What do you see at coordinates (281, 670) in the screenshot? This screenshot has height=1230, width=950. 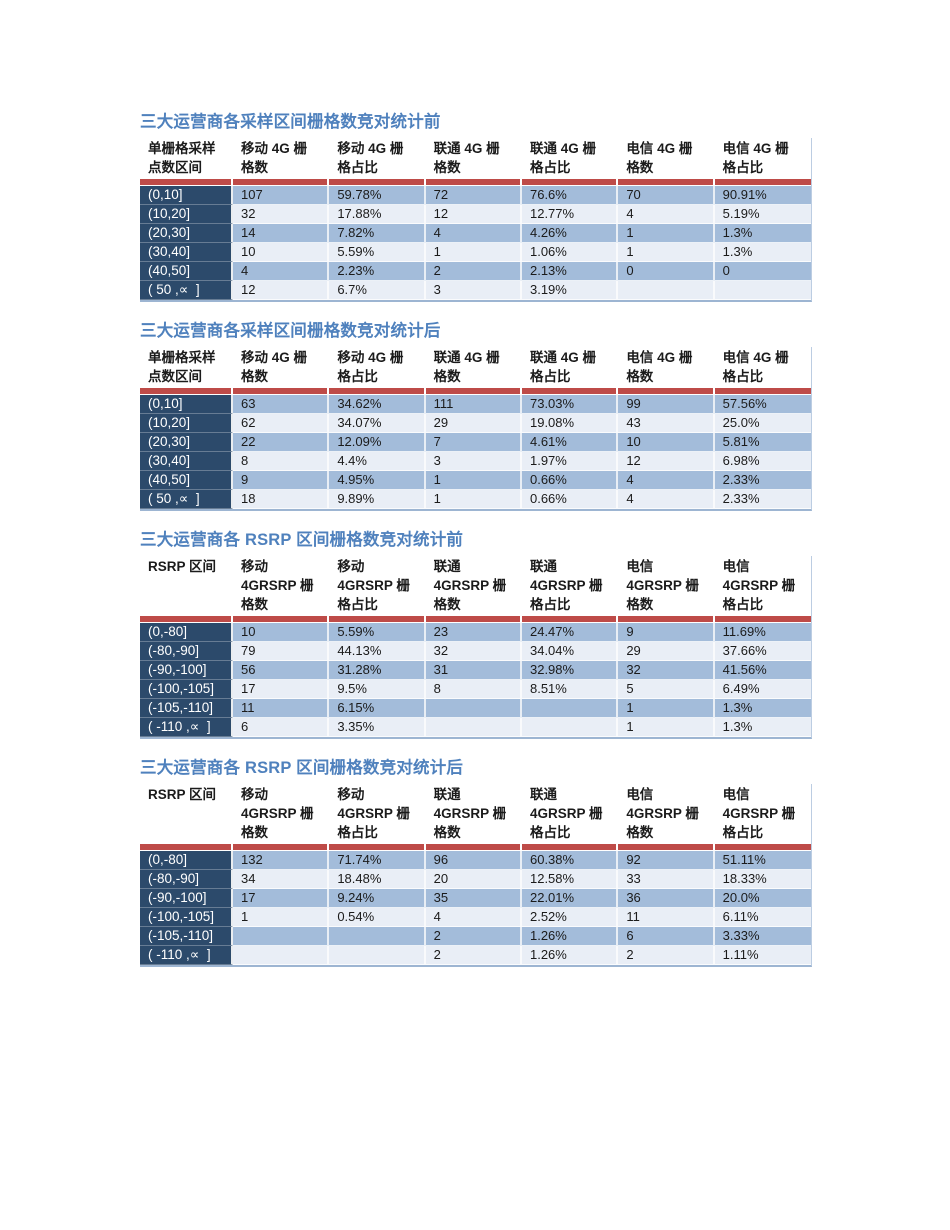 I see `table-cell: 56` at bounding box center [281, 670].